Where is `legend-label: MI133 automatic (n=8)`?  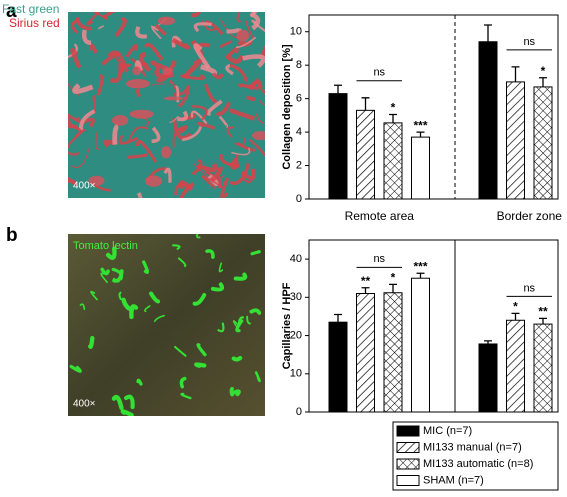 legend-label: MI133 automatic (n=8) is located at coordinates (478, 464).